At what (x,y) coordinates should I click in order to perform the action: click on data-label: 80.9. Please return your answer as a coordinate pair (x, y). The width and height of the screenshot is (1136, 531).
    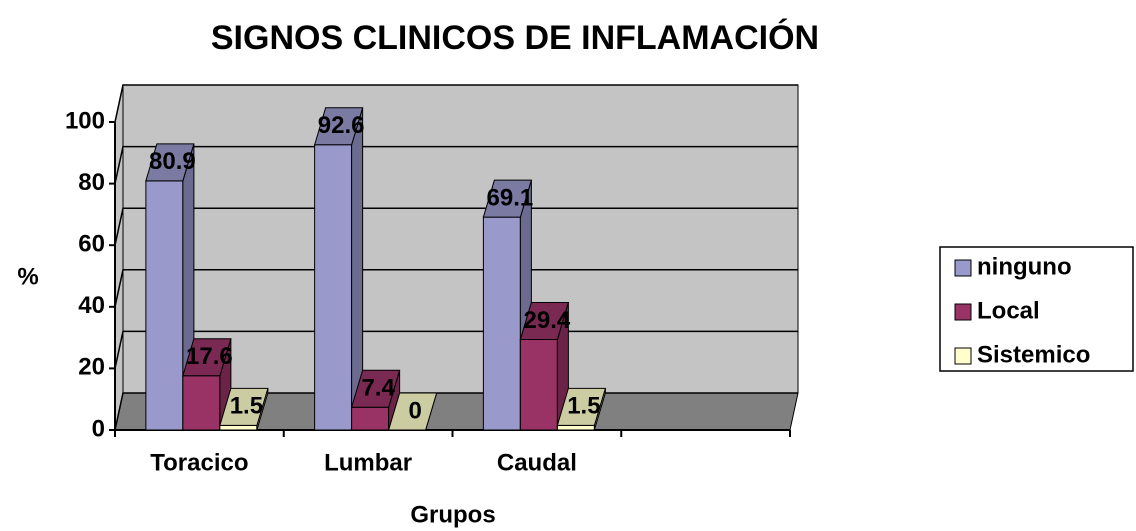
    Looking at the image, I should click on (172, 161).